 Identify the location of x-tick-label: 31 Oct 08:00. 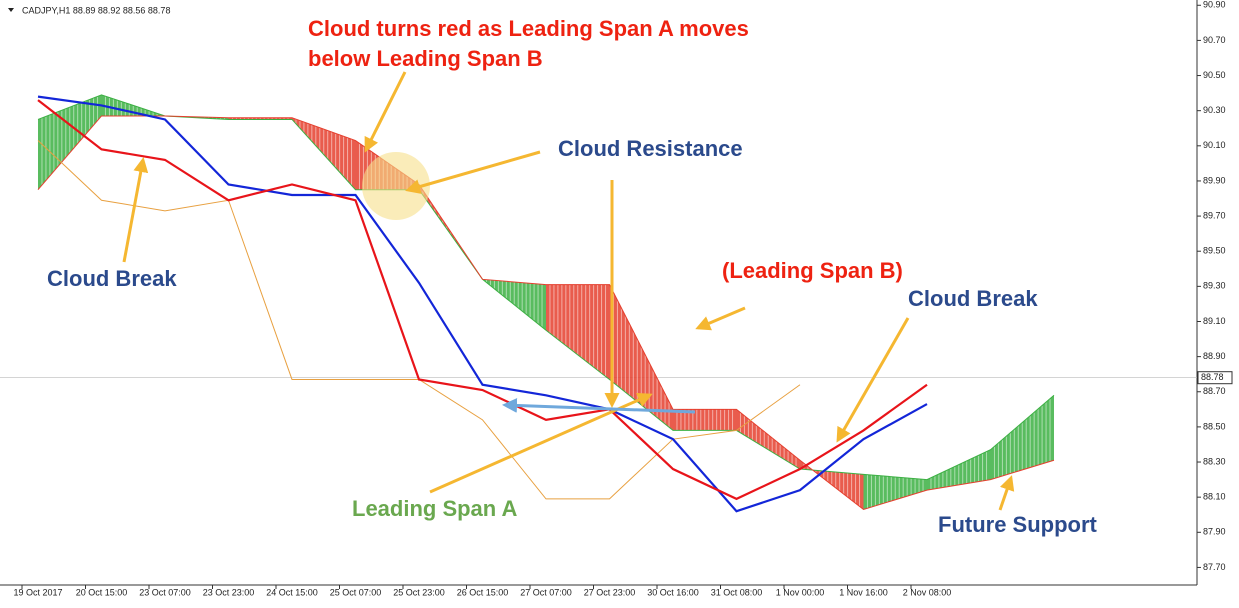
(737, 592).